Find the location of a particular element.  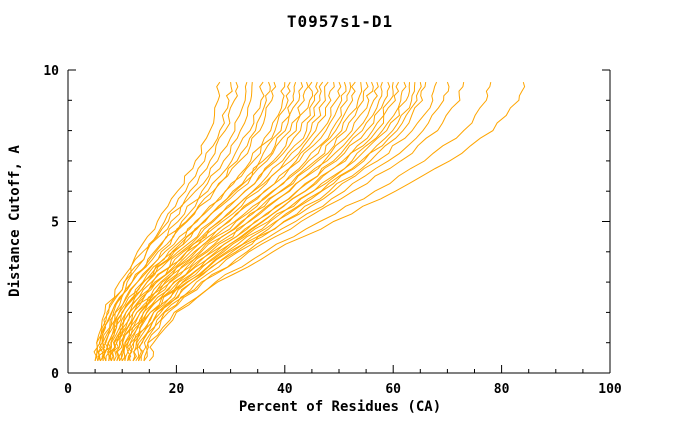

y-tick-label: 0 is located at coordinates (55, 374).